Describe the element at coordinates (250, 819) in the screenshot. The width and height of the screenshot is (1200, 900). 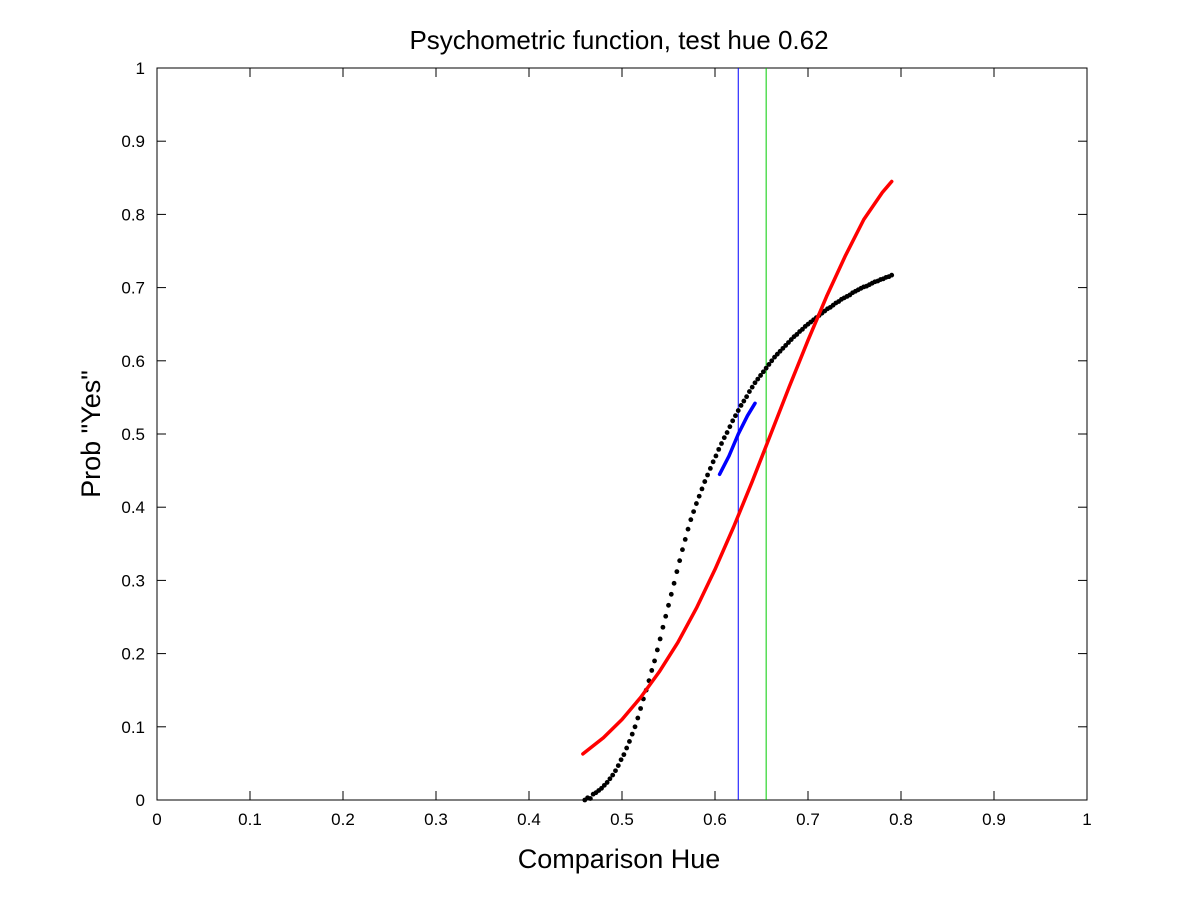
I see `x-tick-label: 0.1` at that location.